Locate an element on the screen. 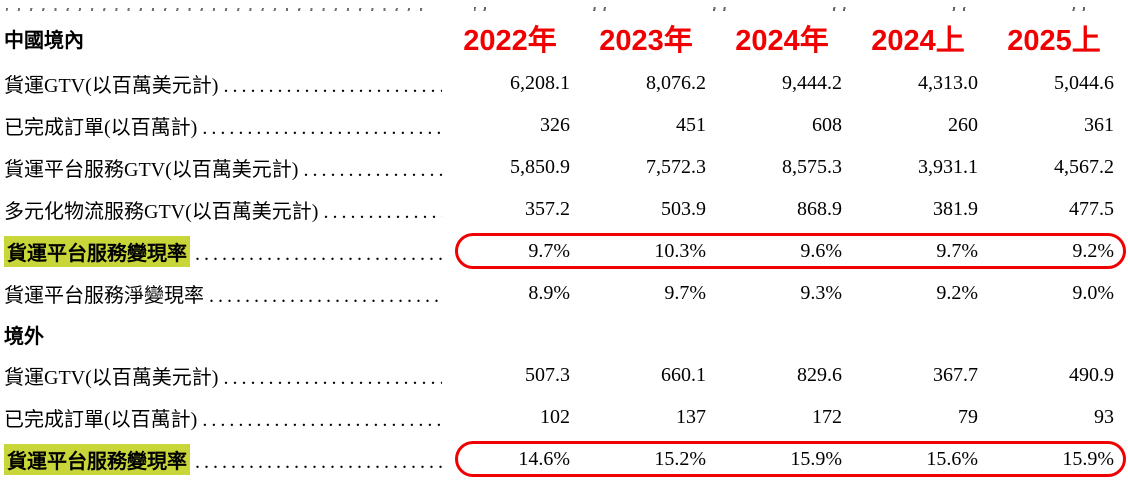  value-cell: 9.3% is located at coordinates (821, 292).